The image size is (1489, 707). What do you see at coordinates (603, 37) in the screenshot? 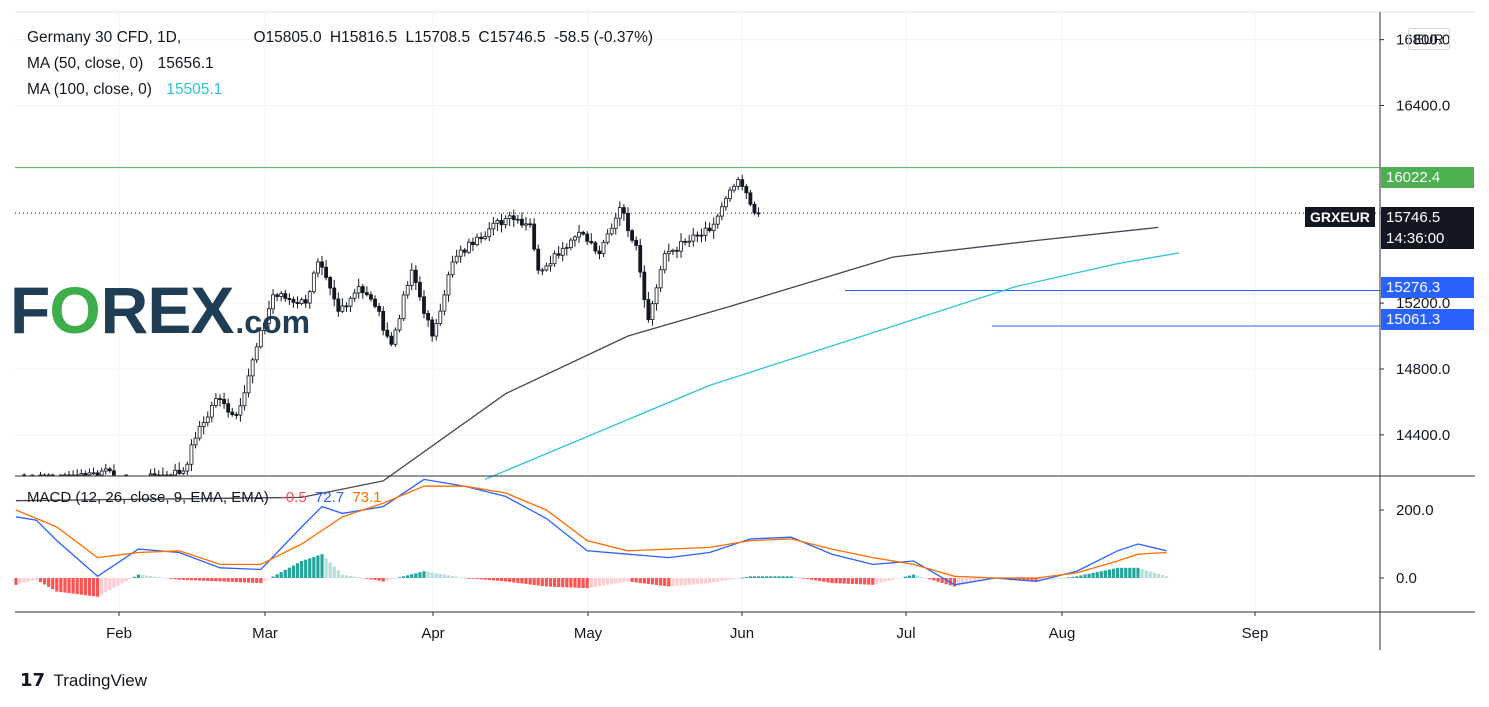
I see `change-value: -58.5 (-0.37%)` at bounding box center [603, 37].